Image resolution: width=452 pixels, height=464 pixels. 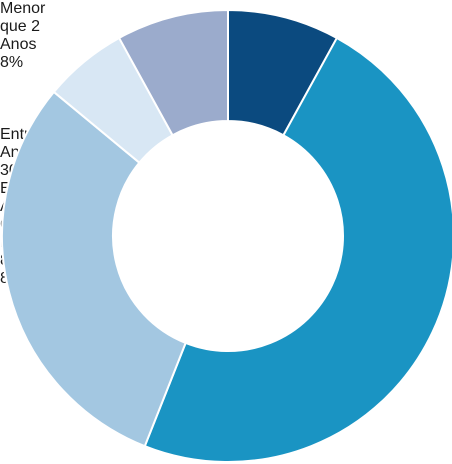 I want to click on slice-label: Entre 2 e 4 Anos 48%, so click(x=55, y=99).